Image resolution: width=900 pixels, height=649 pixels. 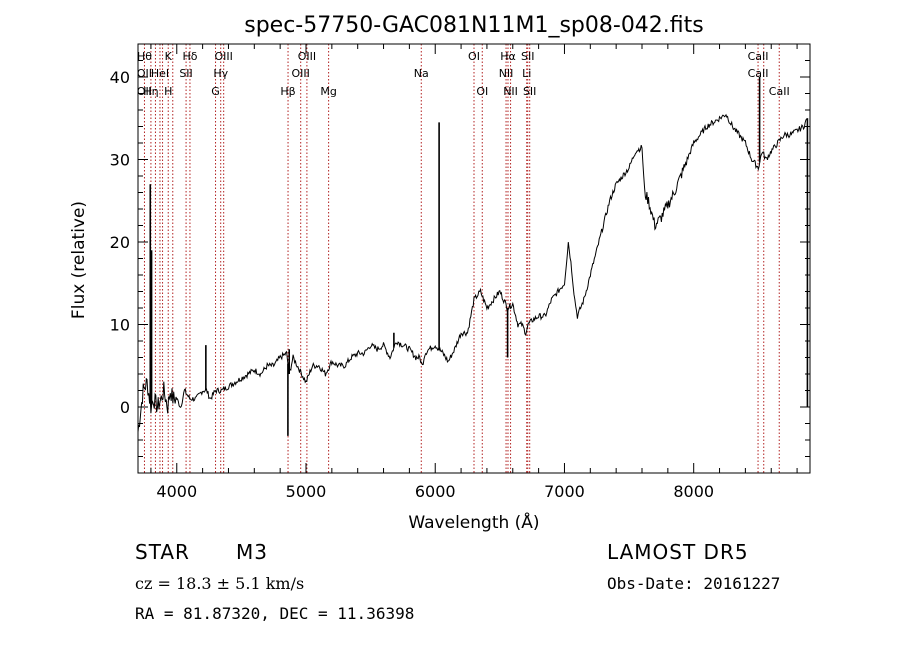 I want to click on spectral-line-label: Hδ, so click(x=189, y=56).